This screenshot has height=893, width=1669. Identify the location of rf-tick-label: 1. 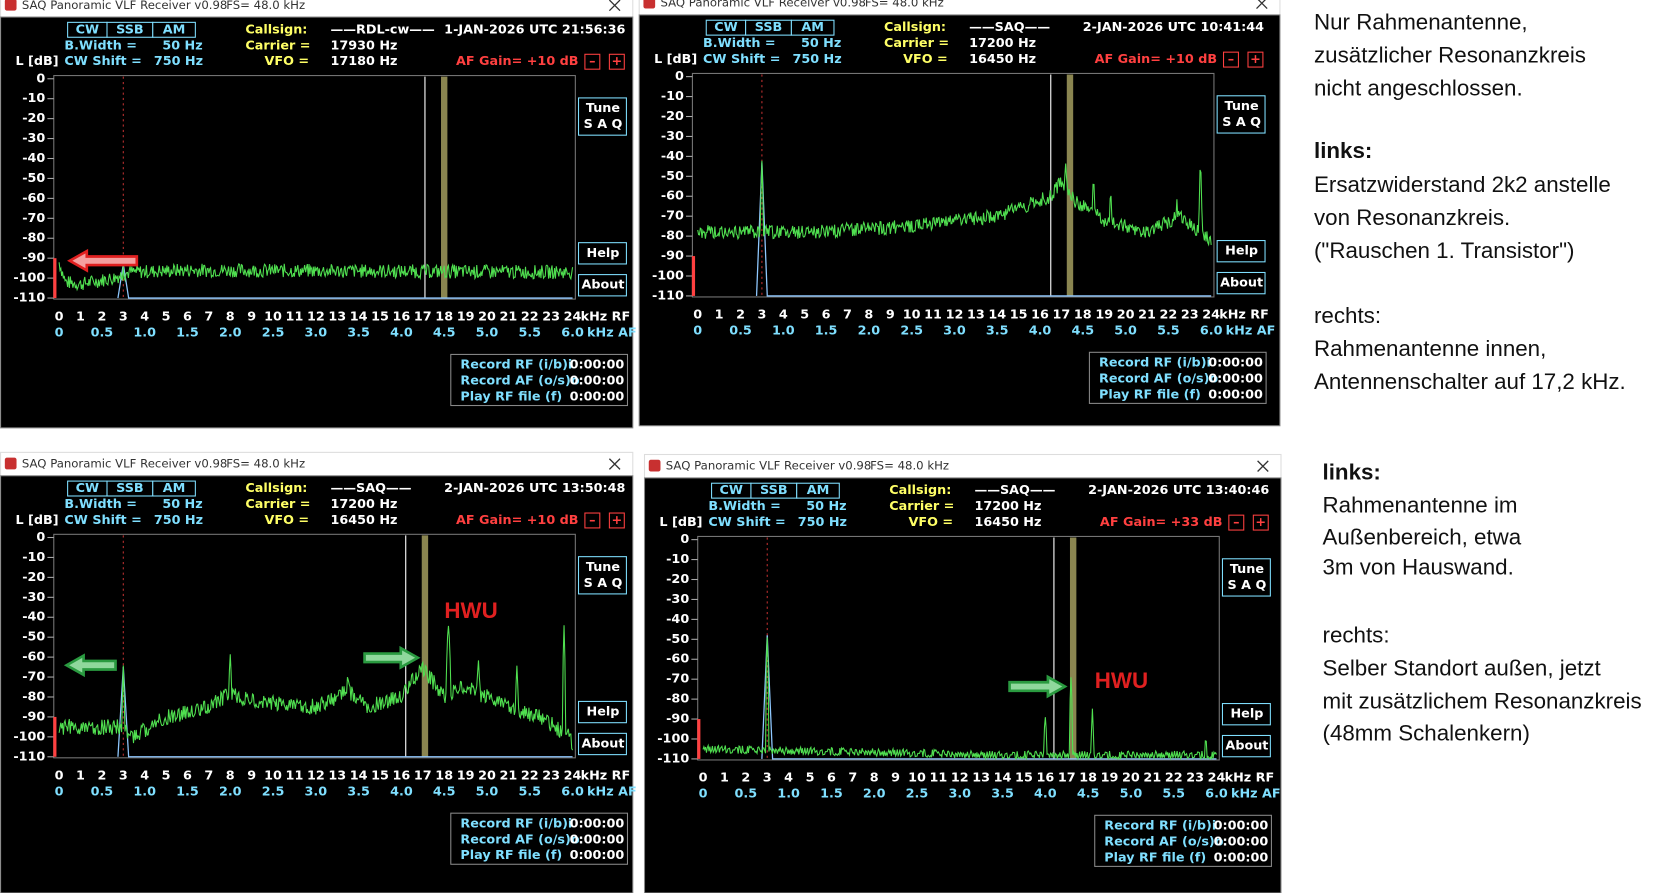
(80, 775).